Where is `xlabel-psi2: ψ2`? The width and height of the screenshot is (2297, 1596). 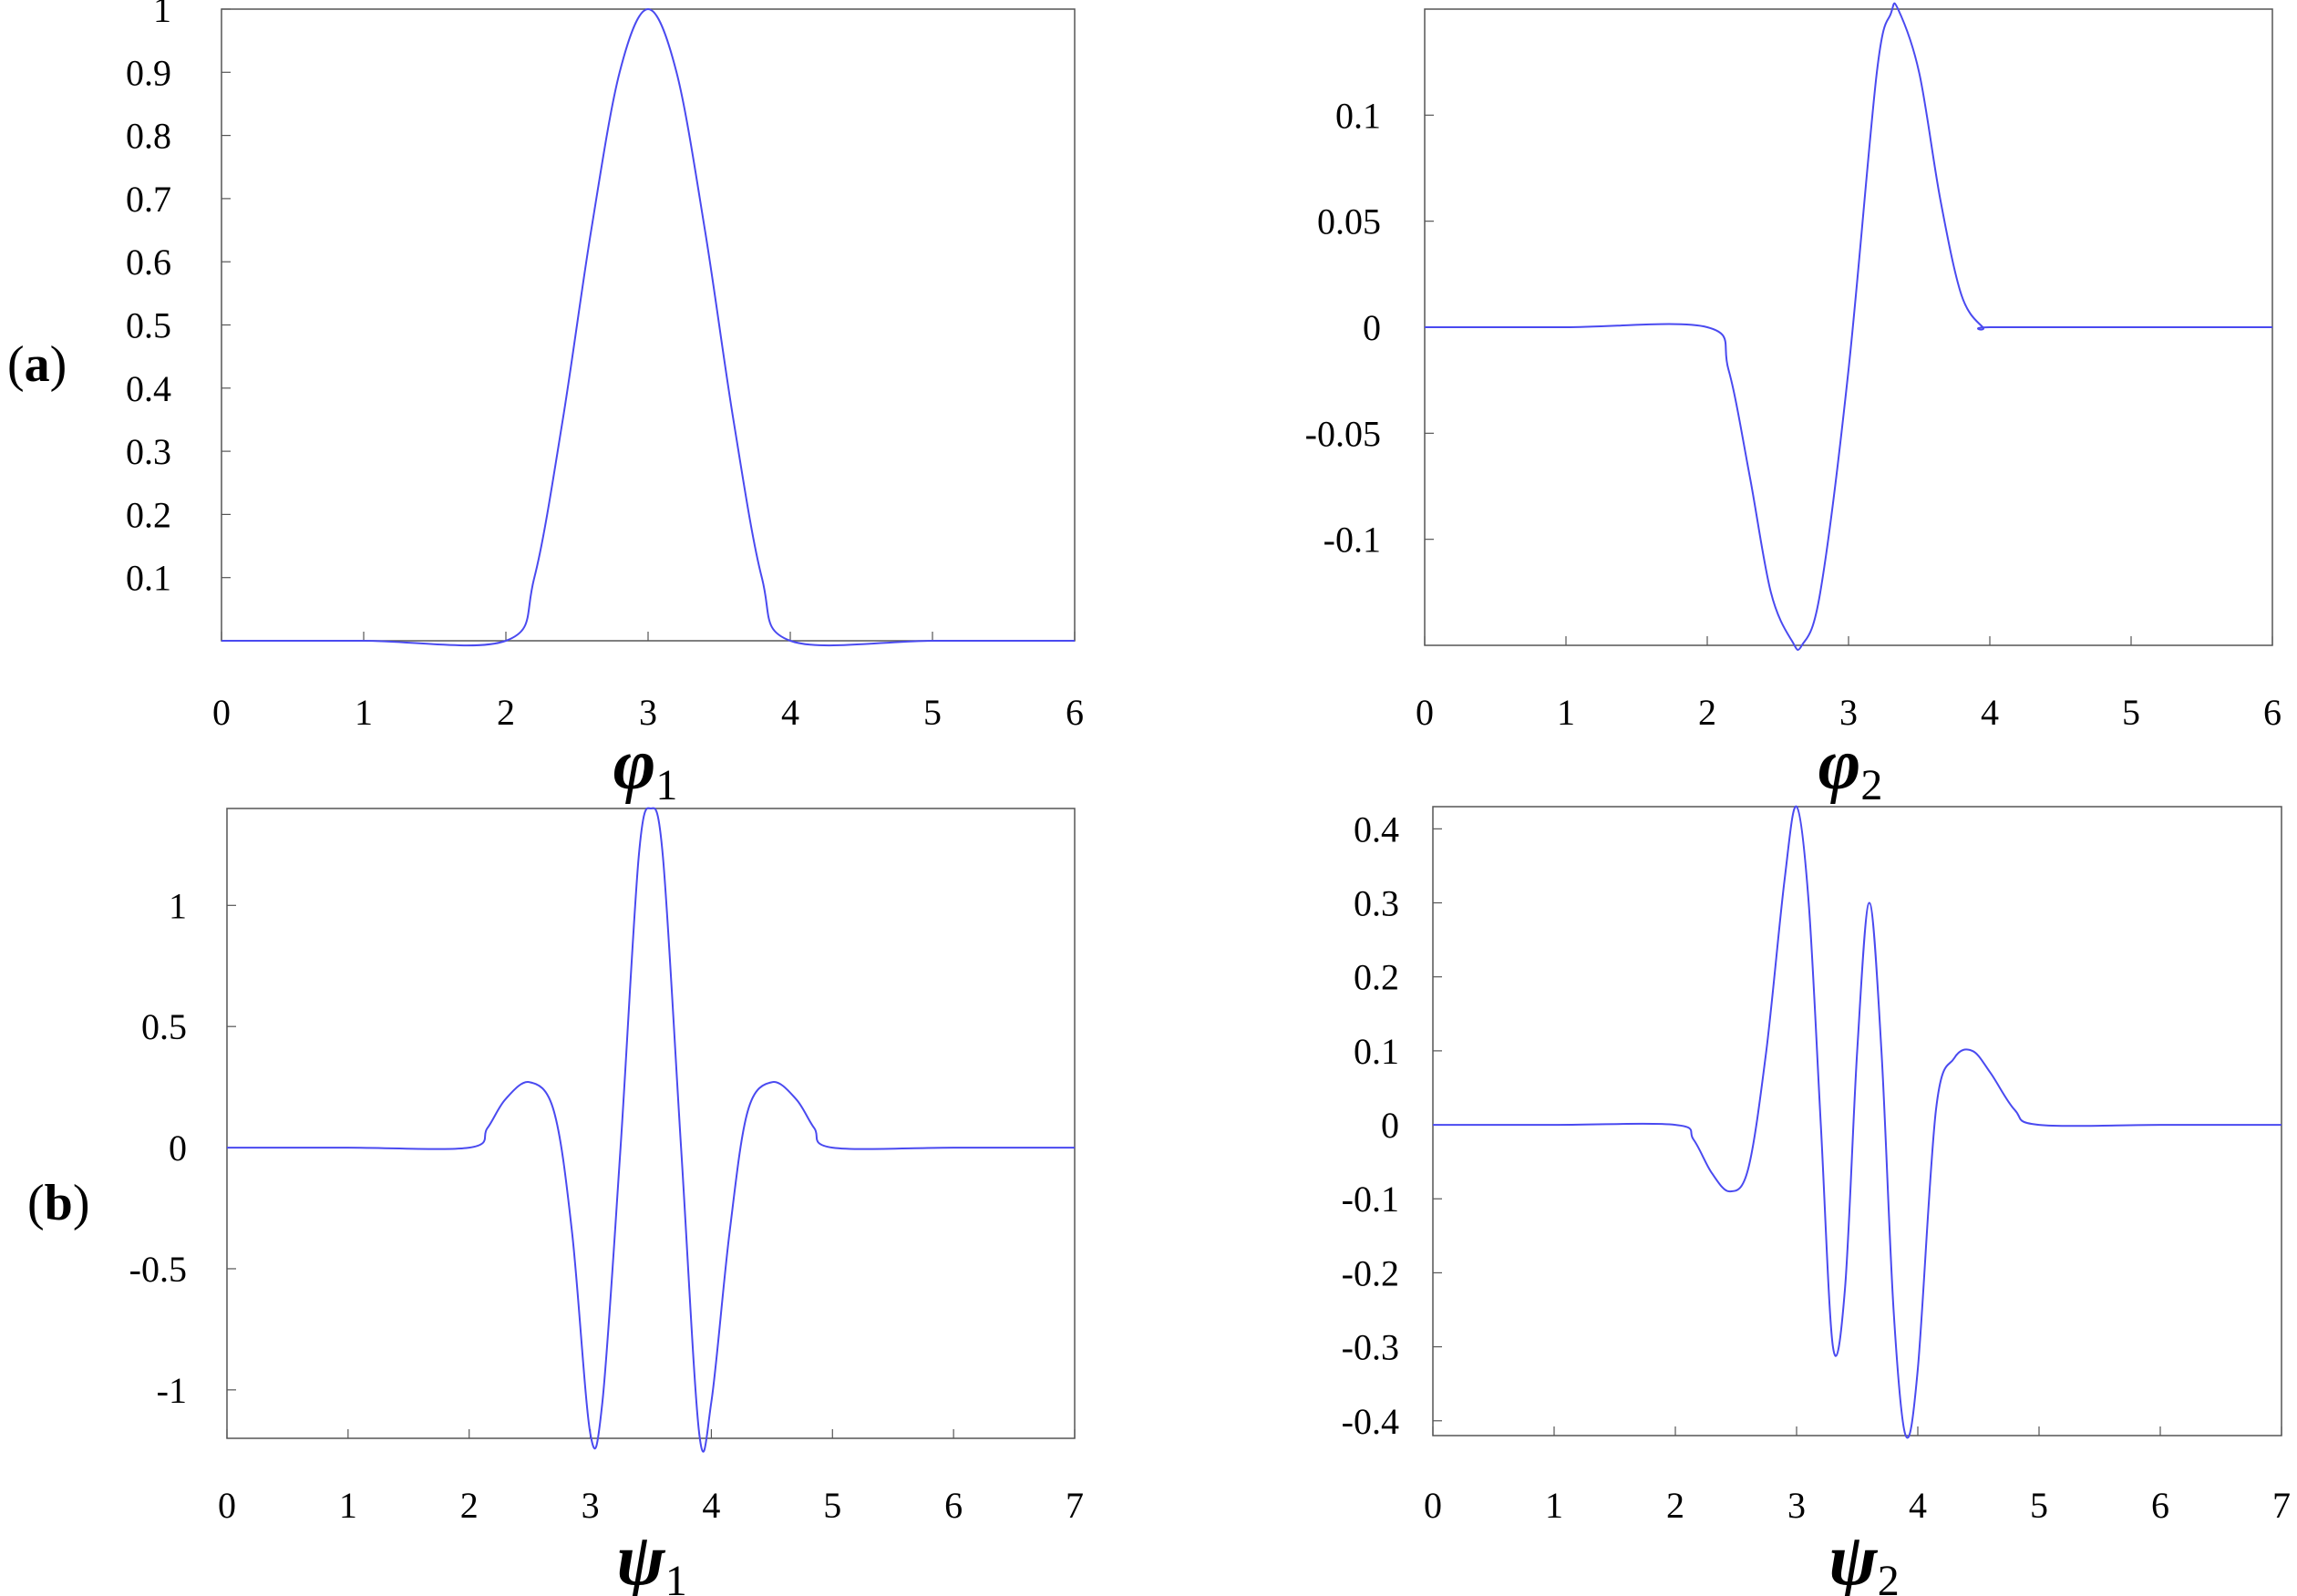 xlabel-psi2: ψ2 is located at coordinates (1863, 1558).